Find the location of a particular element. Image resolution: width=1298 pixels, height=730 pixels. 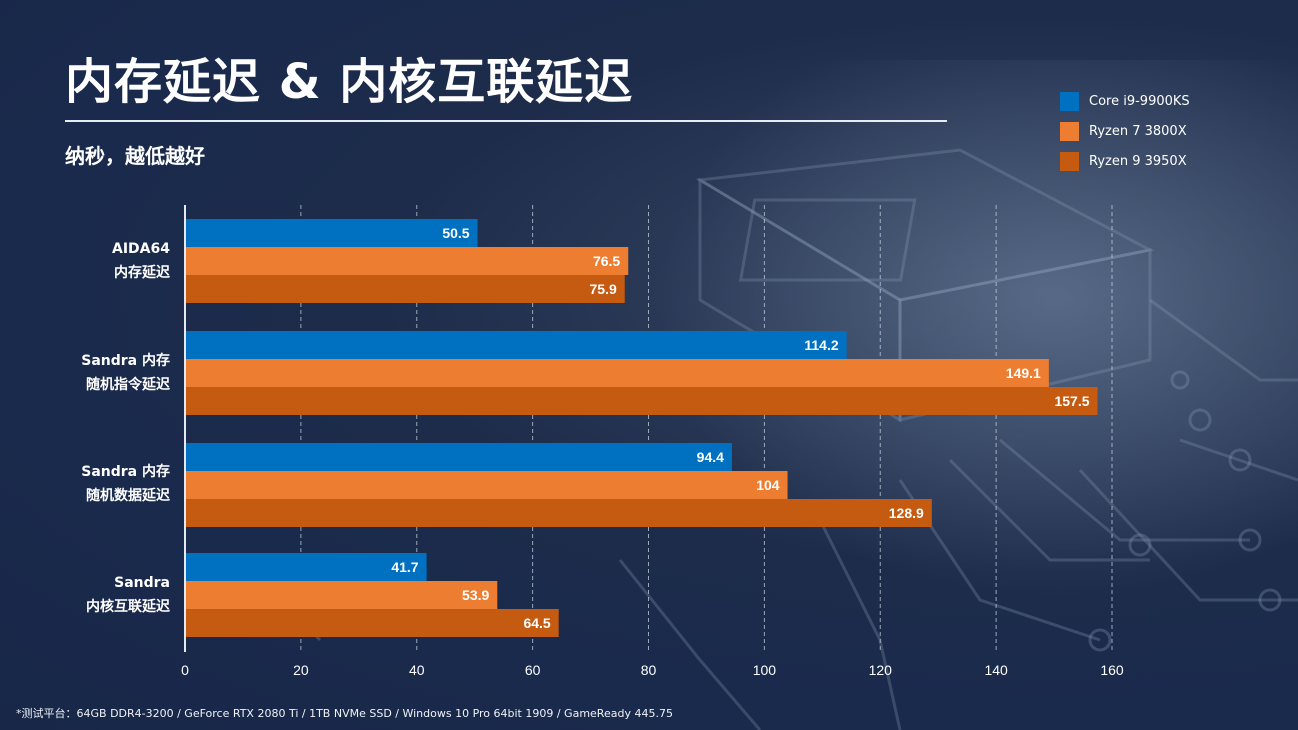

legend-label: Ryzen 7 3800X is located at coordinates (1138, 131).